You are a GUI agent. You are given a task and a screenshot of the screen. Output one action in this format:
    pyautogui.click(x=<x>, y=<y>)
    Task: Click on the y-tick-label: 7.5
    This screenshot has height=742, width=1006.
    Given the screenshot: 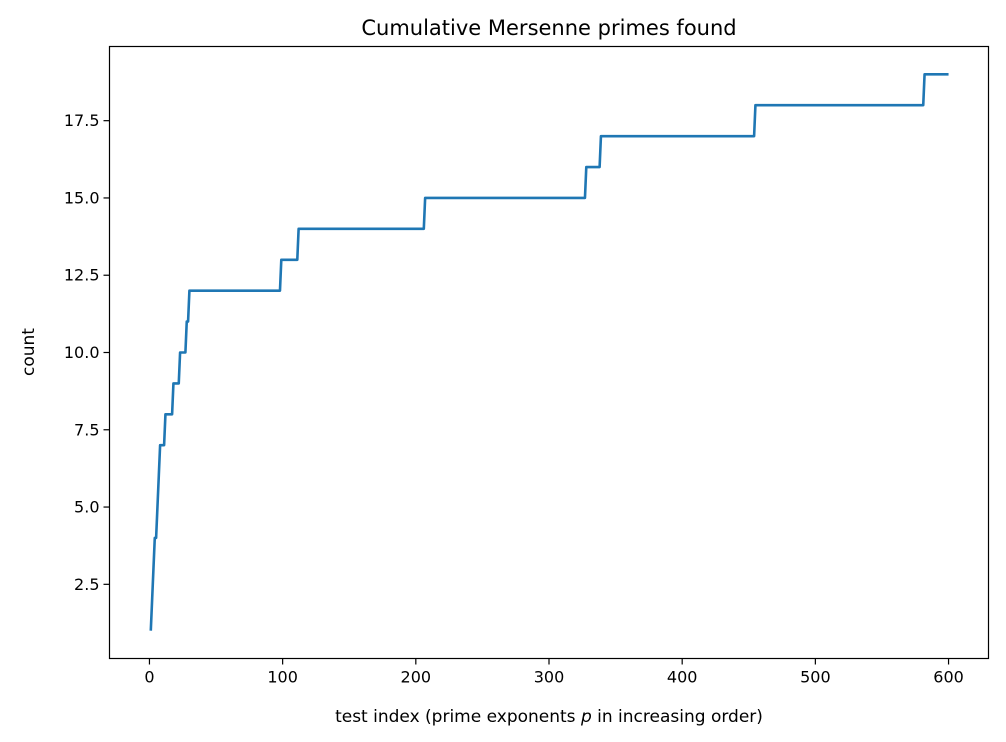 What is the action you would take?
    pyautogui.click(x=86, y=429)
    